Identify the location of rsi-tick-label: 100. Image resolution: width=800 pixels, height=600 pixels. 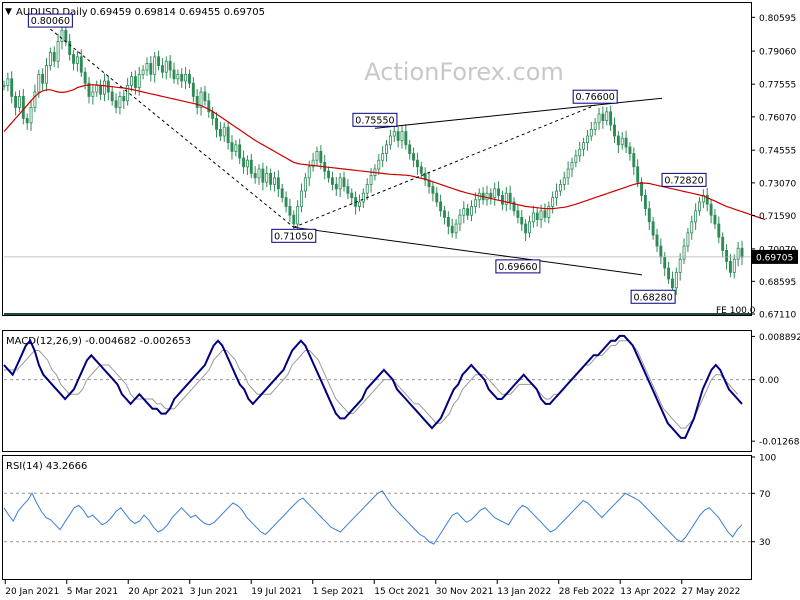
(767, 459).